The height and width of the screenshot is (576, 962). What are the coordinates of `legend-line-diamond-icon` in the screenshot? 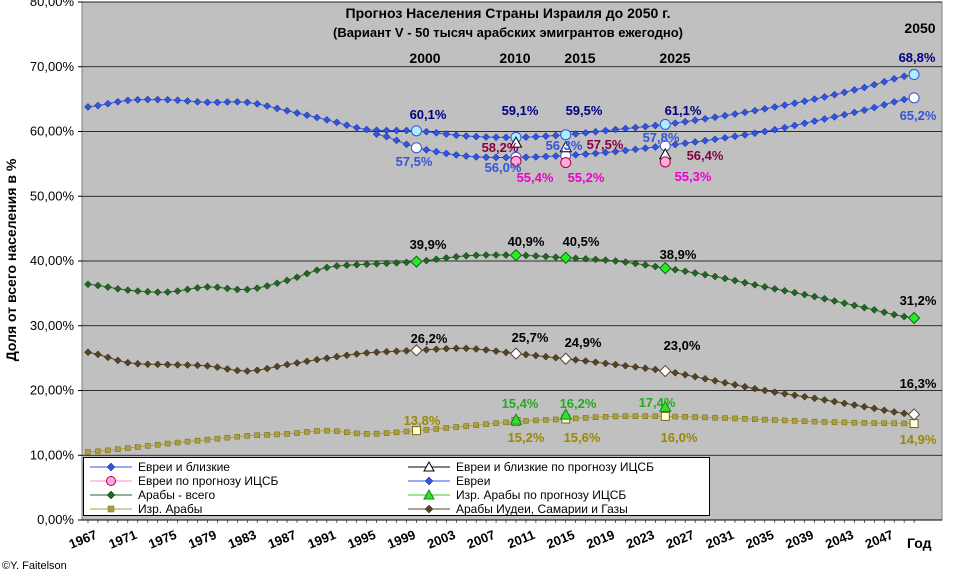 It's located at (429, 481).